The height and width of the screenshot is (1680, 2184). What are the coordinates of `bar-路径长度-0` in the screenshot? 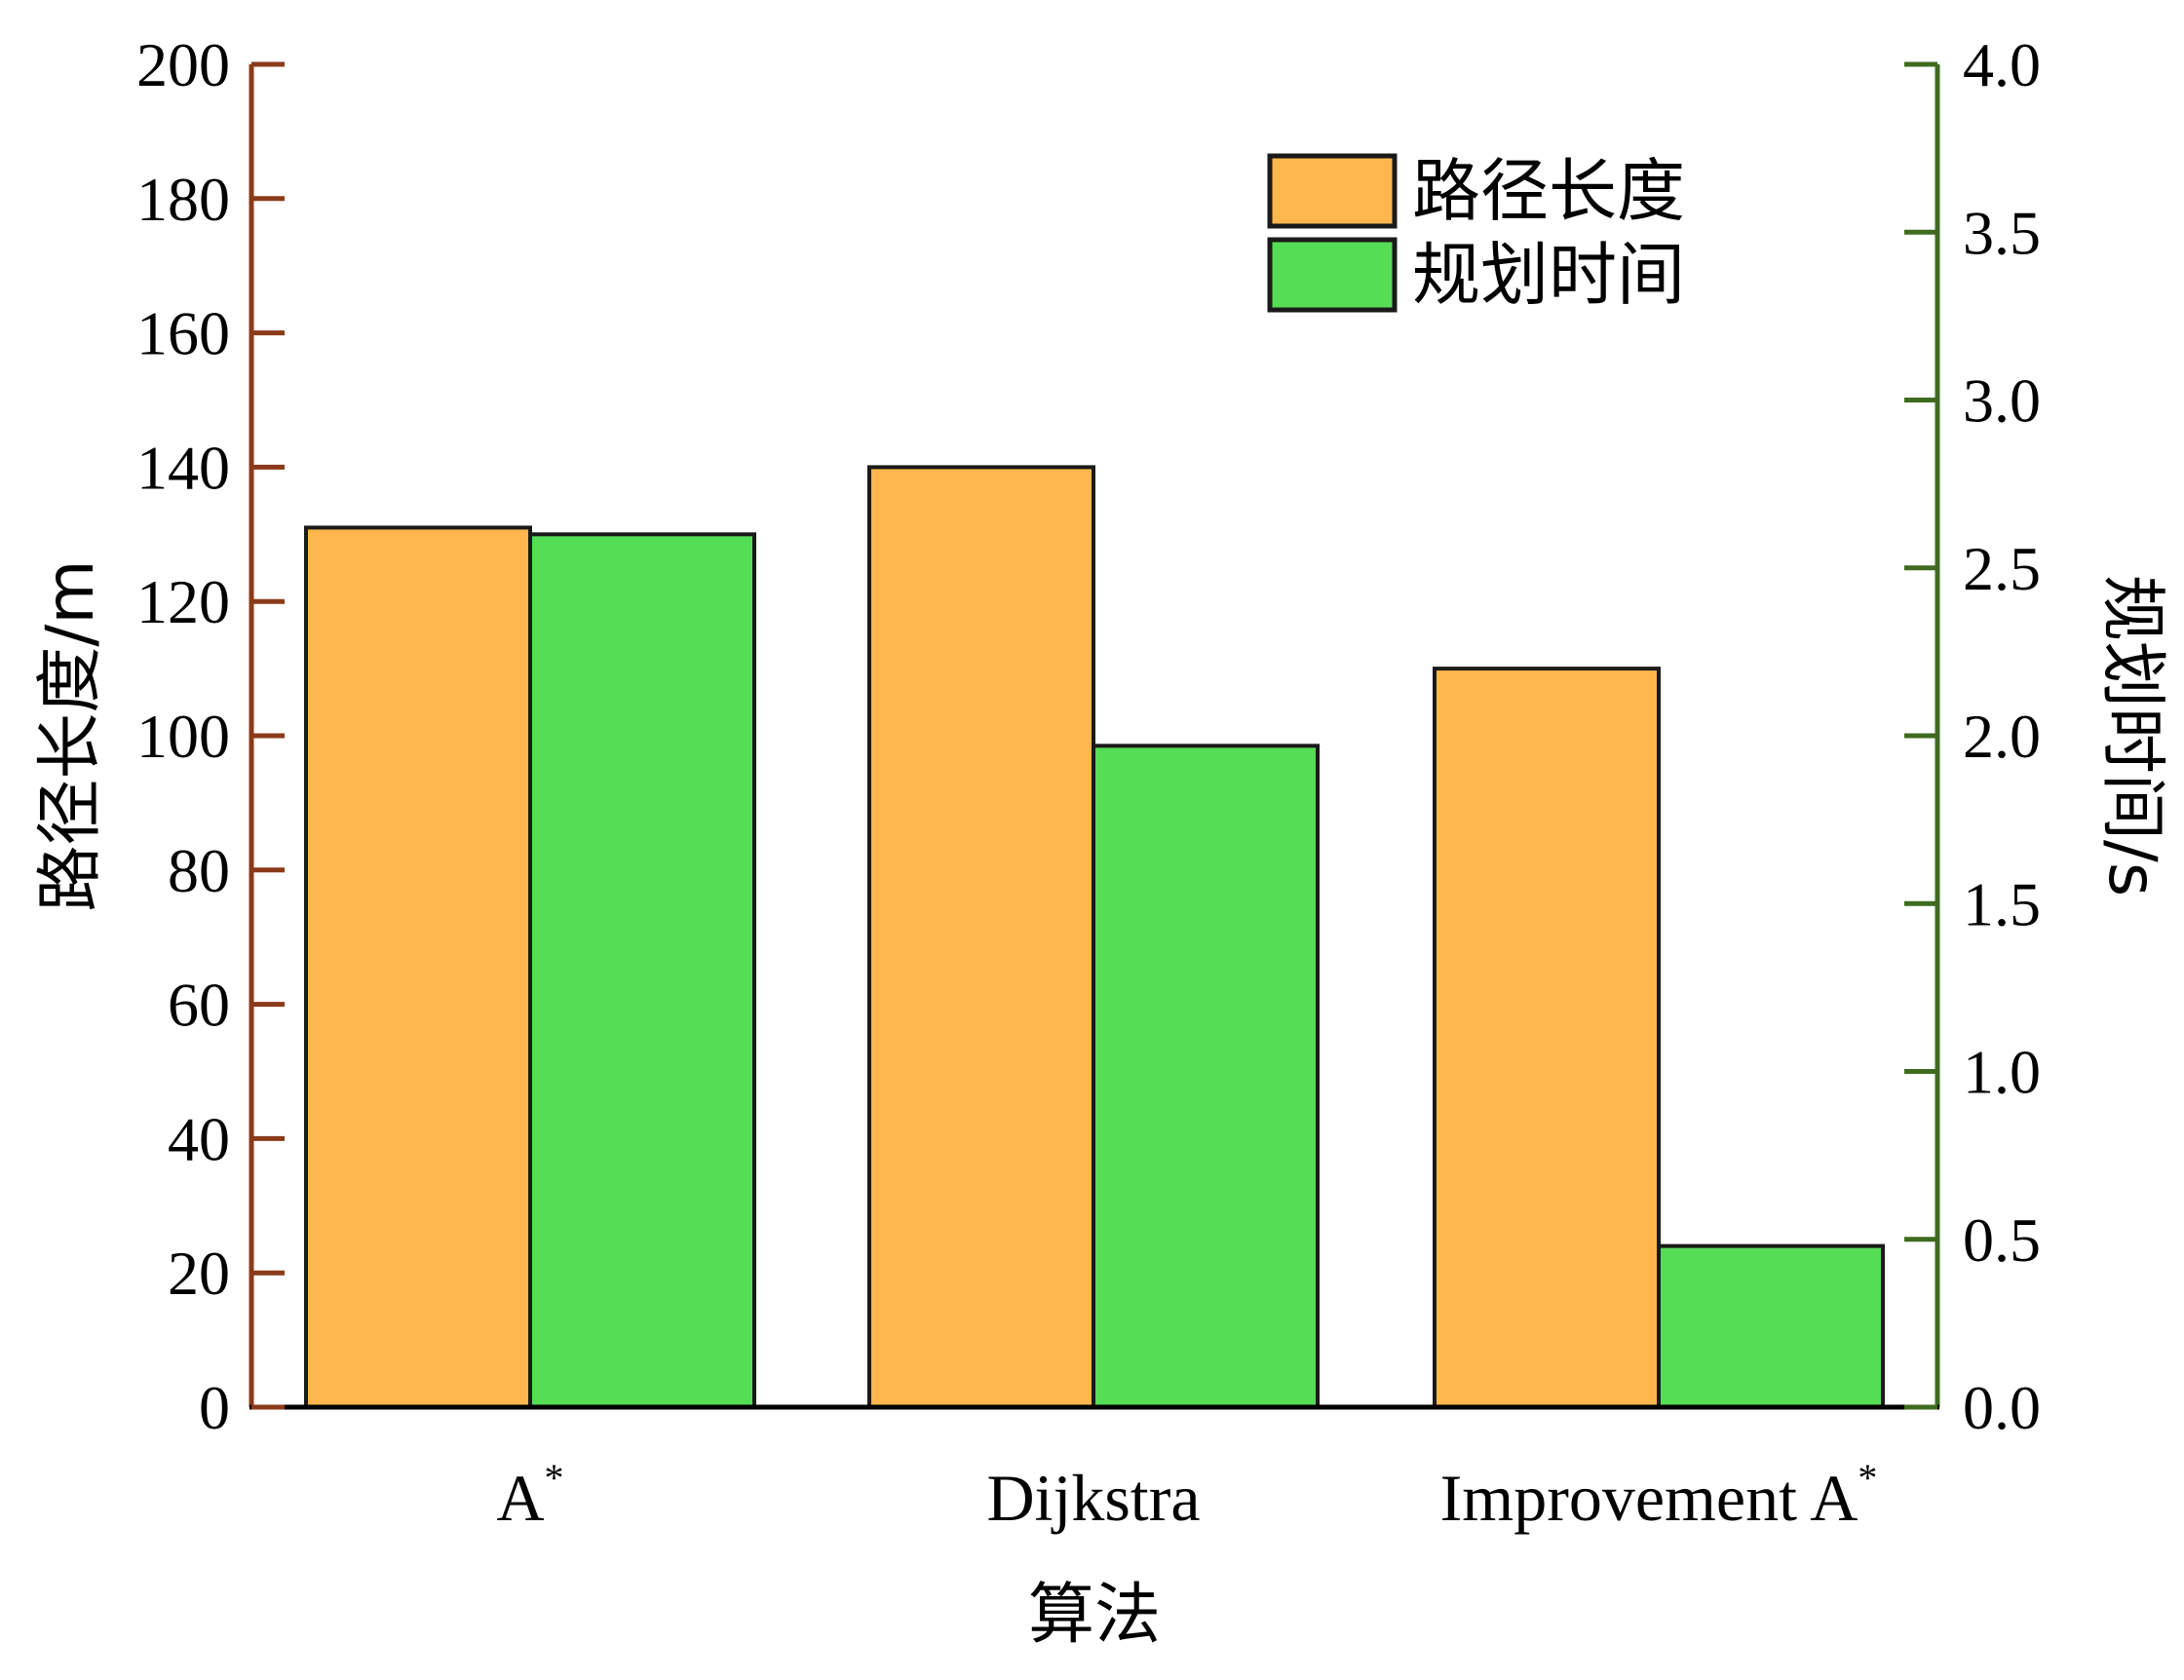 It's located at (418, 967).